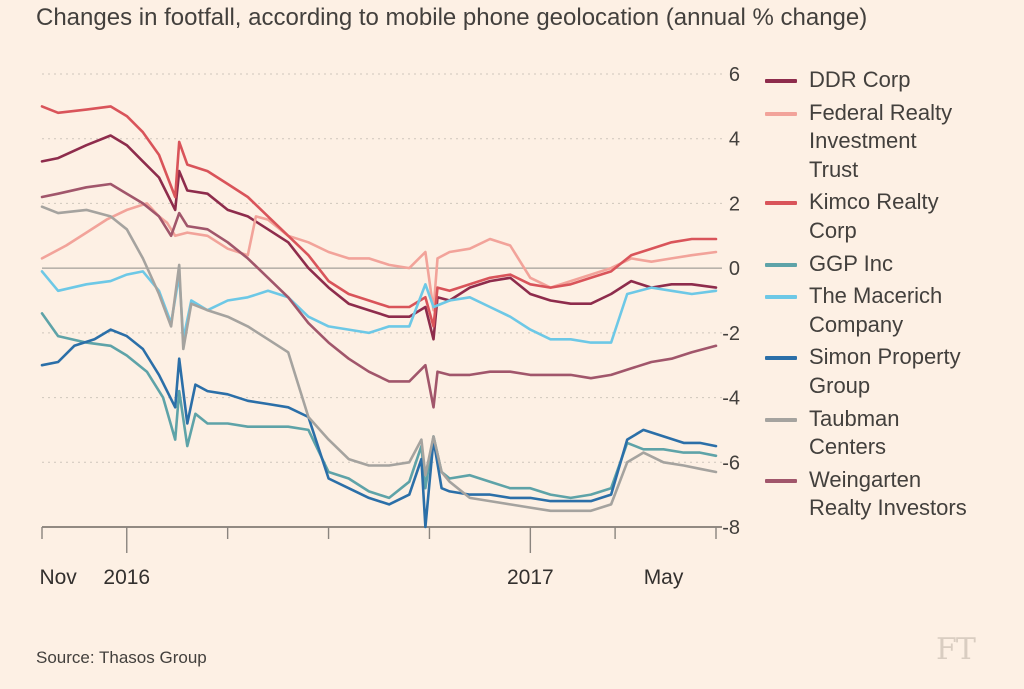  Describe the element at coordinates (121, 657) in the screenshot. I see `source-note: Source: Thasos Group` at that location.